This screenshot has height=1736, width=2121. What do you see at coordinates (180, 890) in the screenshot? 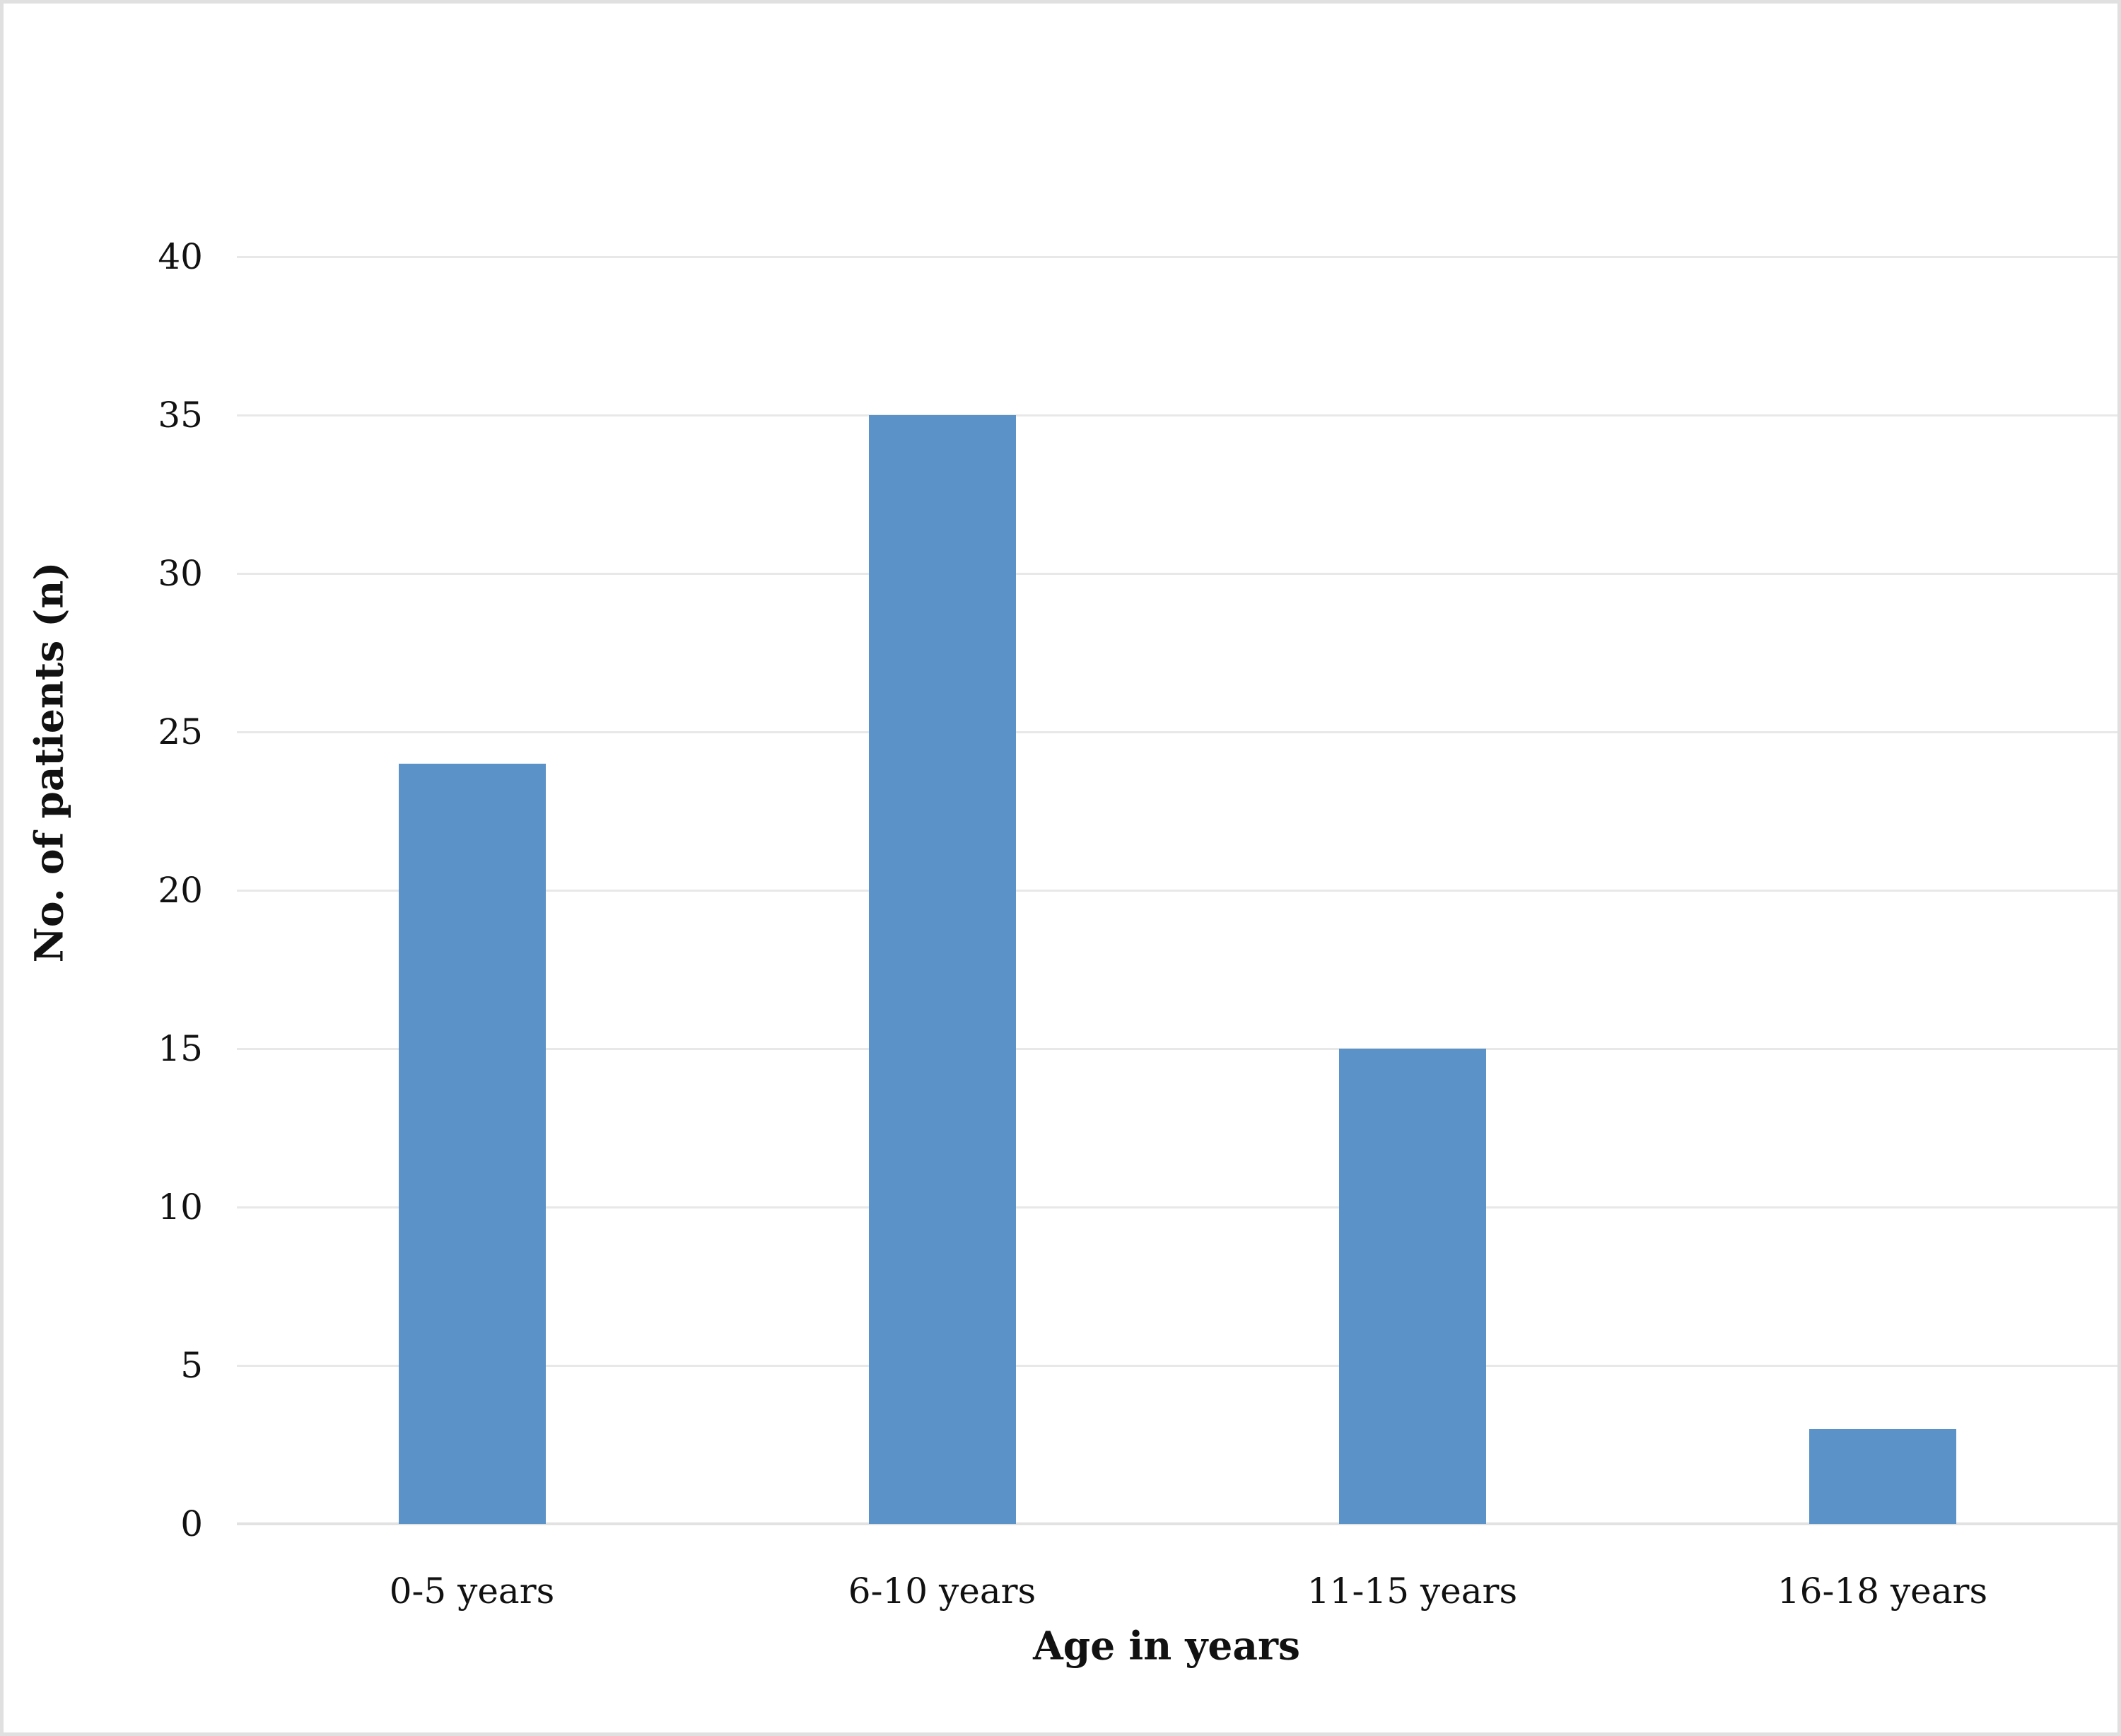
I see `y-tick-label: 20` at bounding box center [180, 890].